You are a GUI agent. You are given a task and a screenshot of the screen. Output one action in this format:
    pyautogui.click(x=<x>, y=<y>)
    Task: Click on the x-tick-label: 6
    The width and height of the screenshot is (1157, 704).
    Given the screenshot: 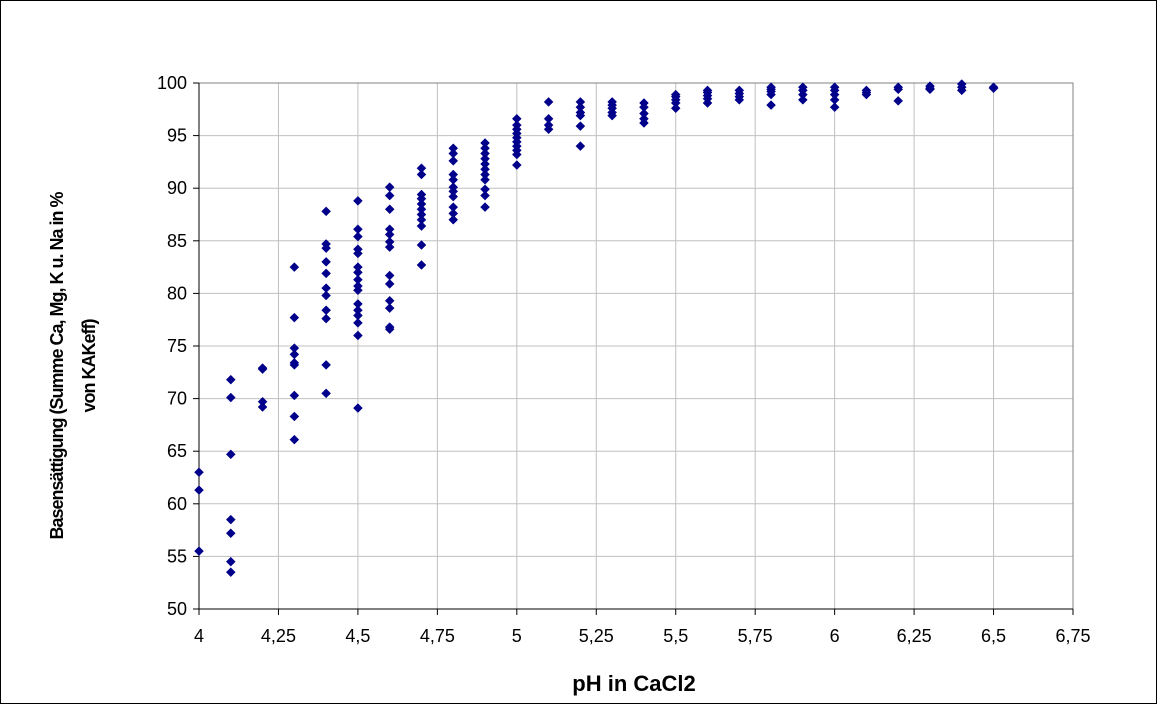 What is the action you would take?
    pyautogui.click(x=835, y=636)
    